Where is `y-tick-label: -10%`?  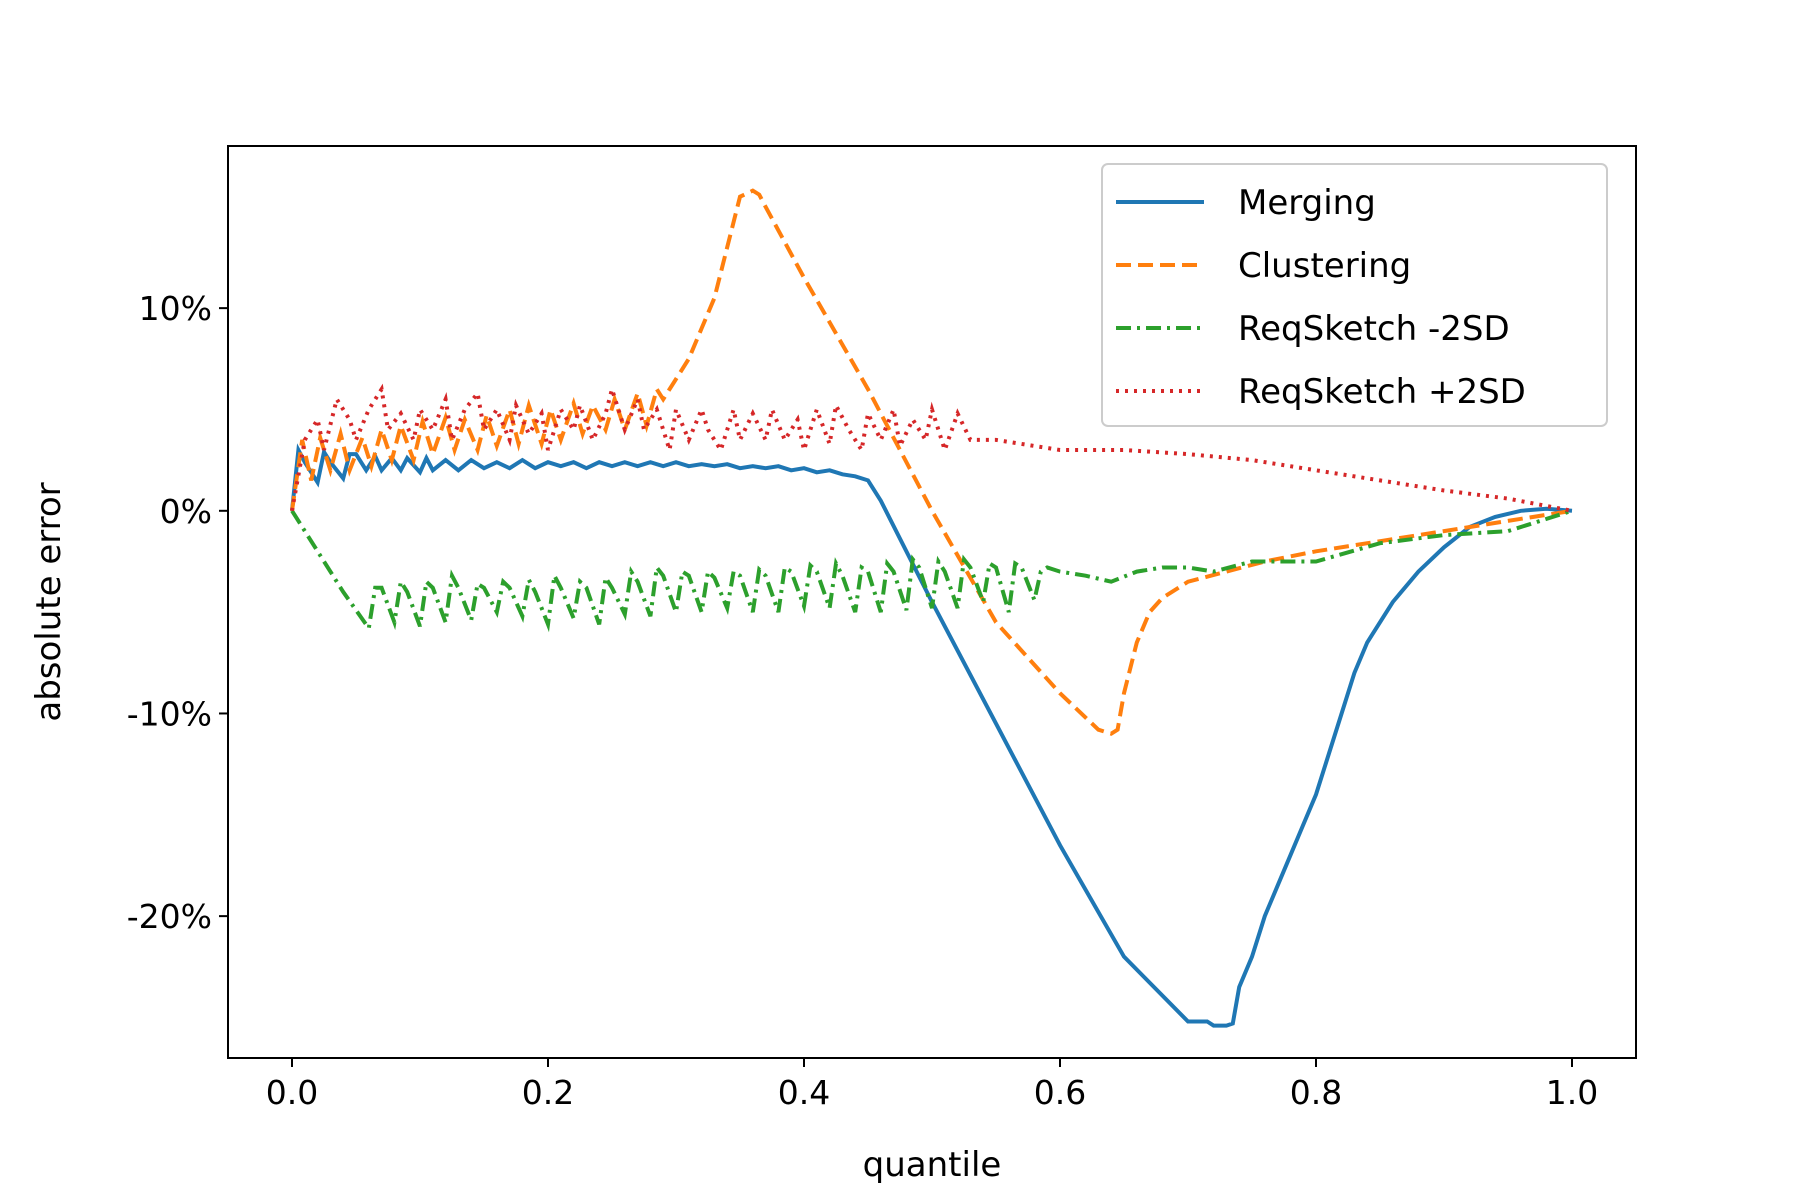 y-tick-label: -10% is located at coordinates (169, 713).